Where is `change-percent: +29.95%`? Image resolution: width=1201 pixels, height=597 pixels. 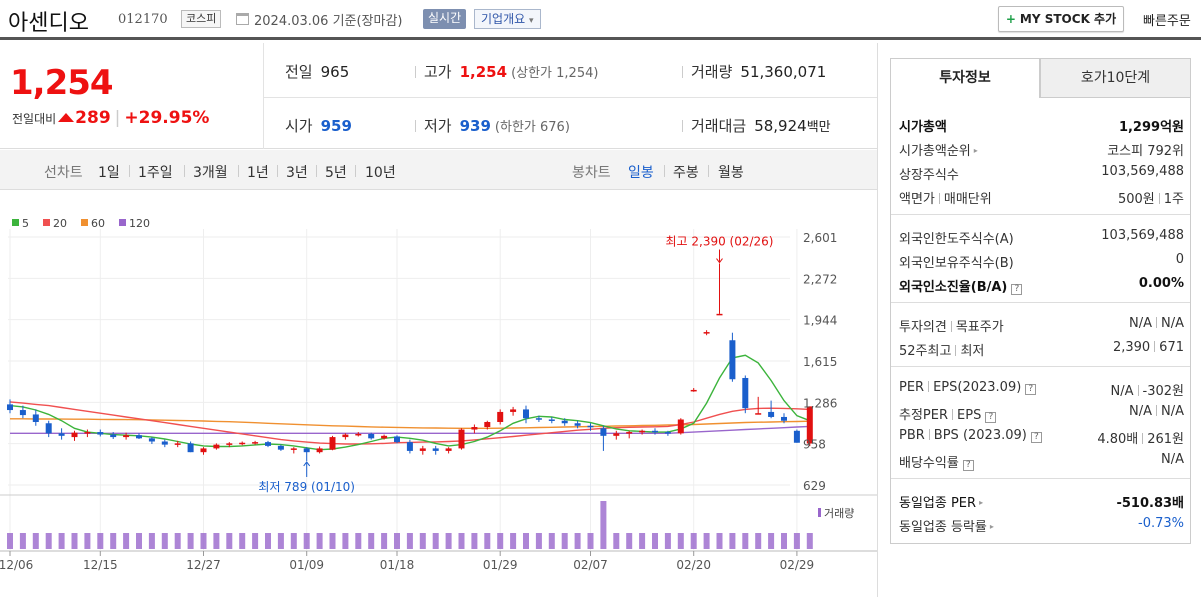 change-percent: +29.95% is located at coordinates (167, 118).